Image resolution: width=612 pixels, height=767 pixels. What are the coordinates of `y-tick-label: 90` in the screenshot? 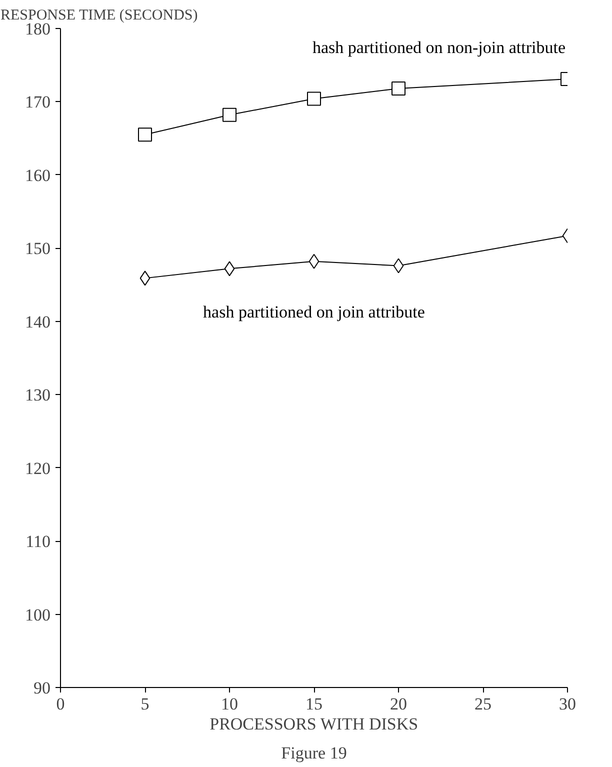 It's located at (42, 688).